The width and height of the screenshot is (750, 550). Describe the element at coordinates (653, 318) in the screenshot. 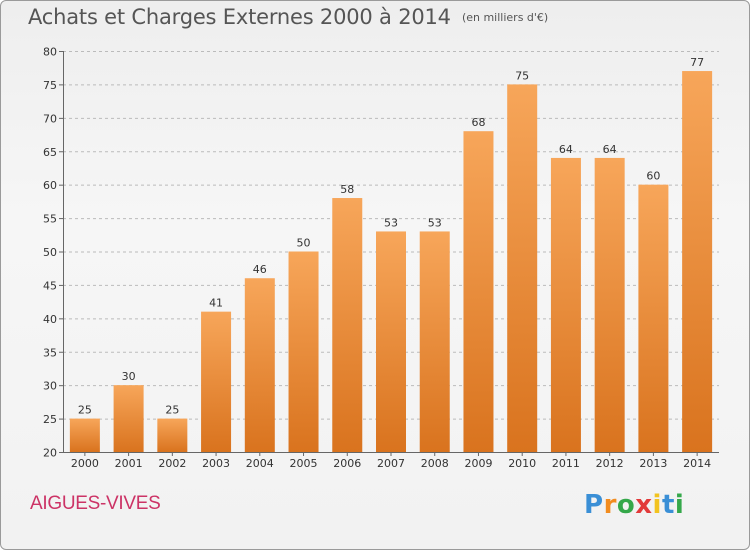

I see `bar-2013` at that location.